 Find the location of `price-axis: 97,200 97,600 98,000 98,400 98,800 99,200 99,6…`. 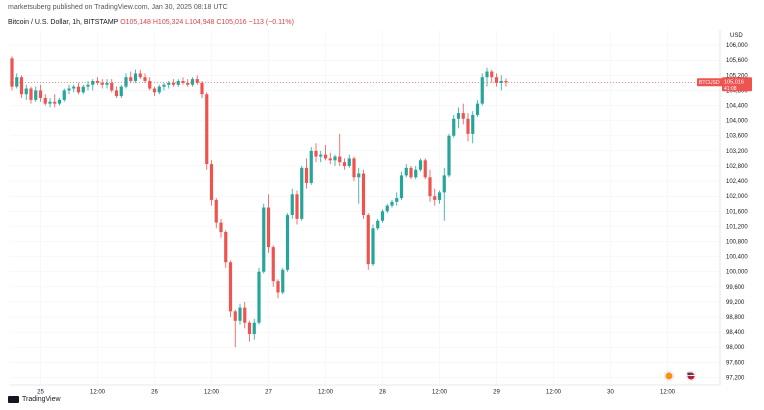

price-axis: 97,200 97,600 98,000 98,400 98,800 99,200 99,6… is located at coordinates (737, 212).